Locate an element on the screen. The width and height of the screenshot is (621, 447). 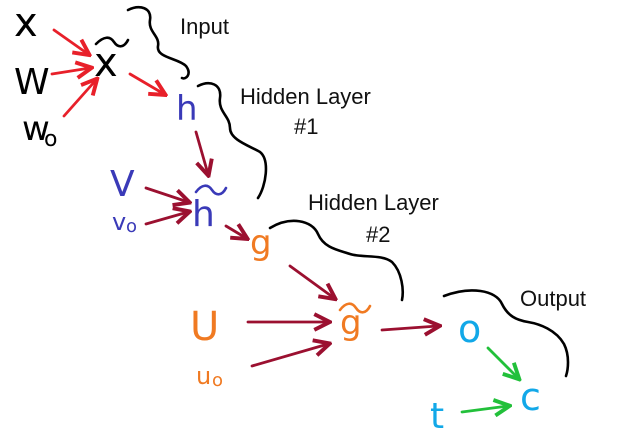
arrow-v0-to-h-tilde is located at coordinates (166, 219).